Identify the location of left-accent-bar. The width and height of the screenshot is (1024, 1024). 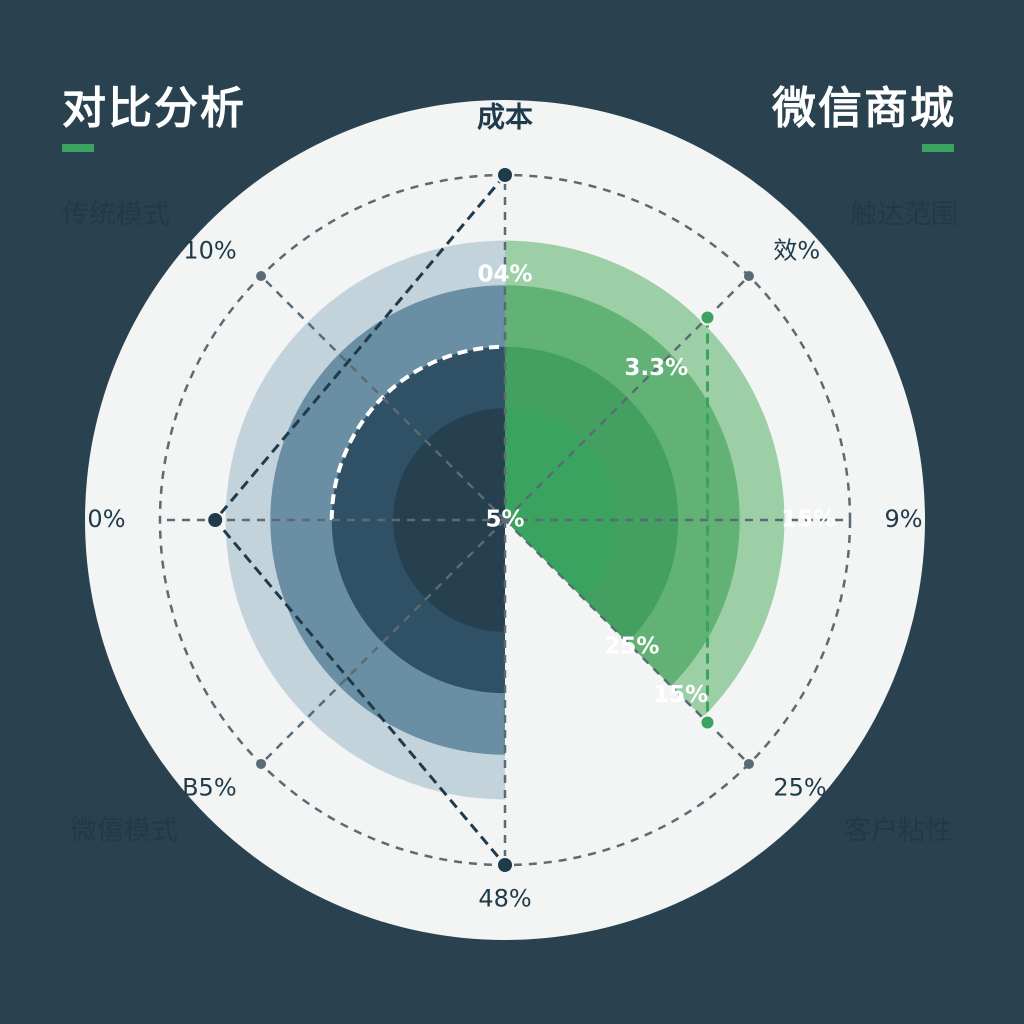
(78, 148).